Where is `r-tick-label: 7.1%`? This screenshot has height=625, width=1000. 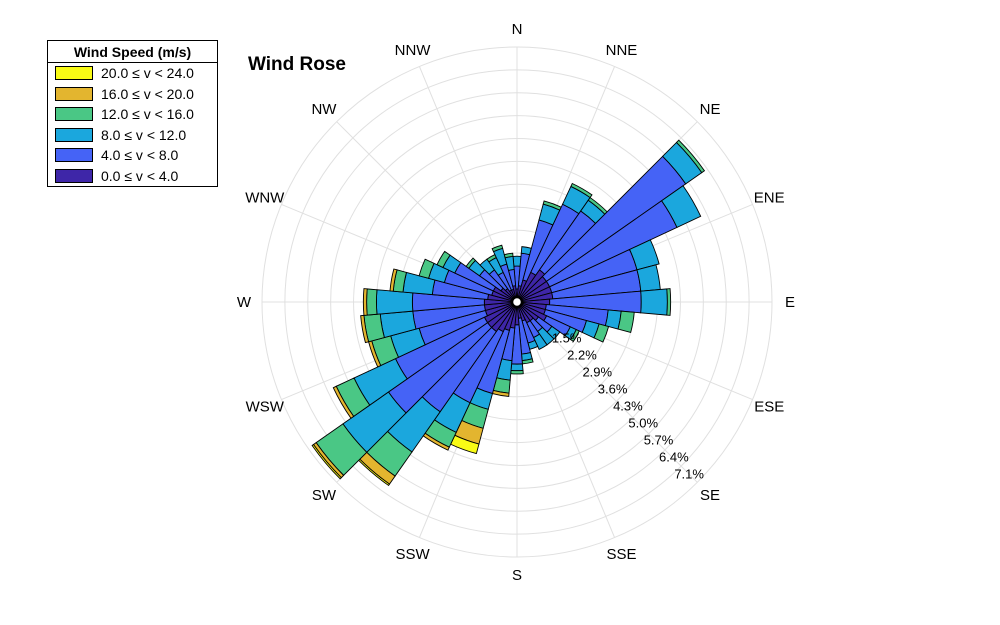 r-tick-label: 7.1% is located at coordinates (689, 473).